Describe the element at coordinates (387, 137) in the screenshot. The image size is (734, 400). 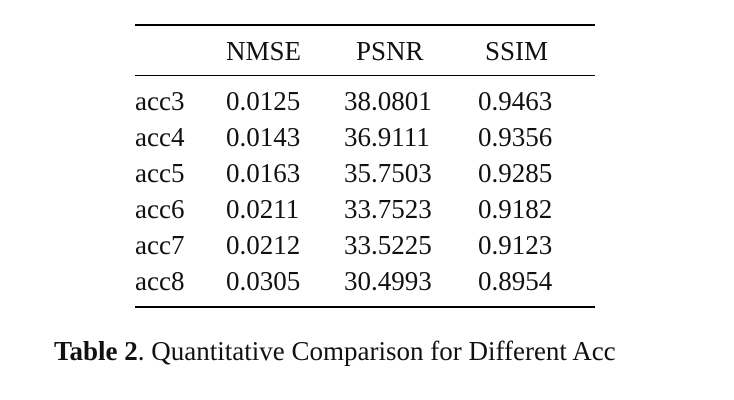
I see `psnr-value: 36.9111` at that location.